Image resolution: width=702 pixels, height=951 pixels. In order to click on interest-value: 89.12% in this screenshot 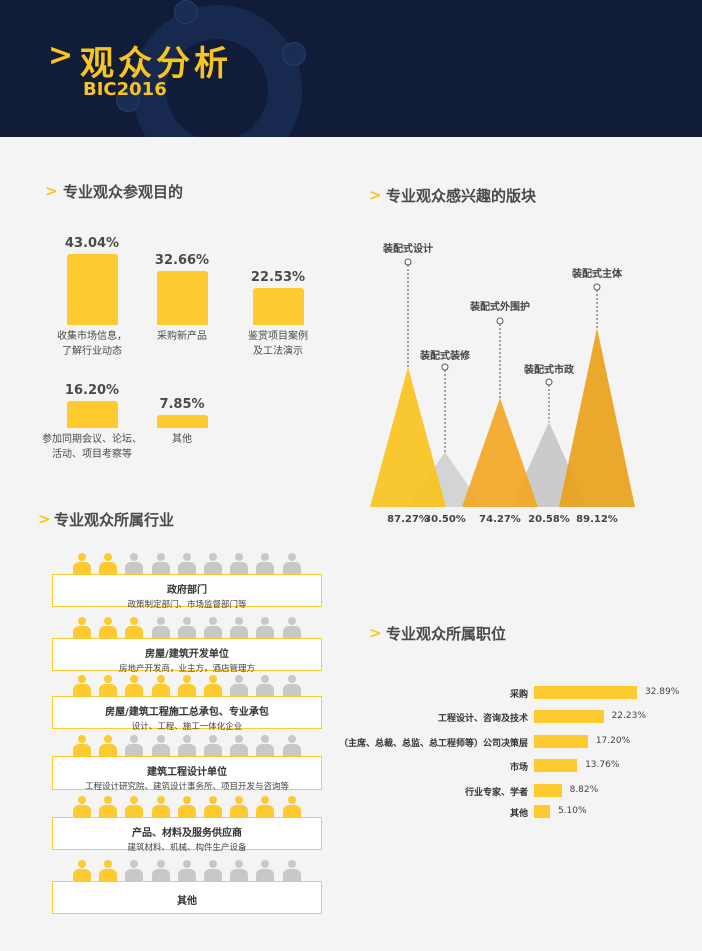, I will do `click(597, 519)`.